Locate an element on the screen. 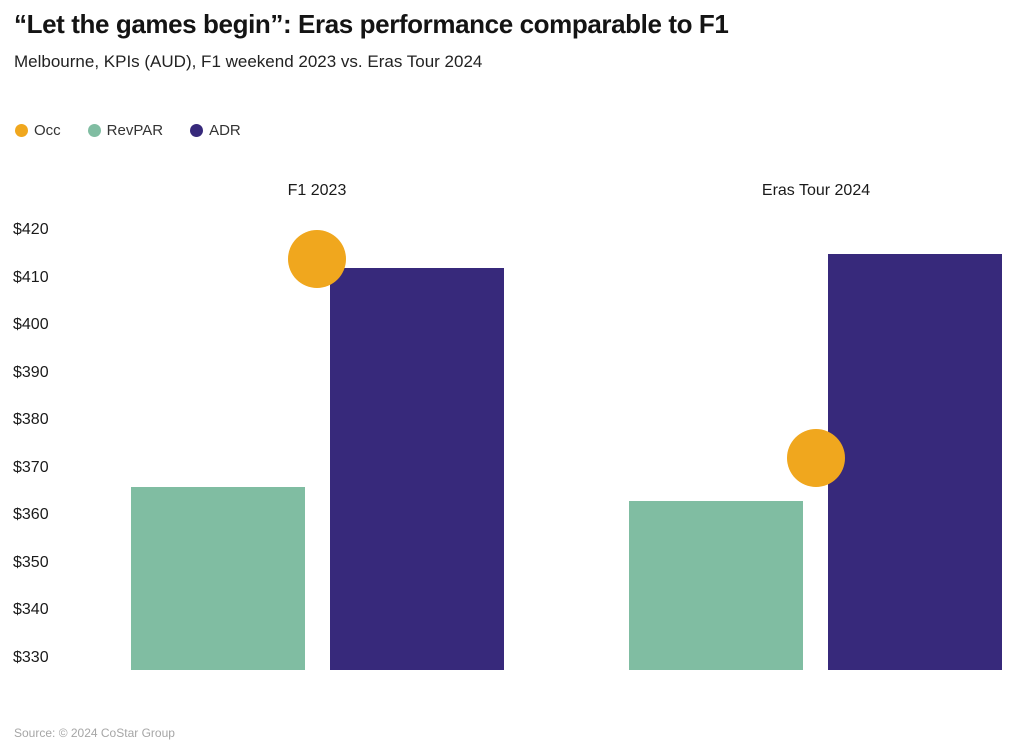  legend-label: RevPAR is located at coordinates (135, 130).